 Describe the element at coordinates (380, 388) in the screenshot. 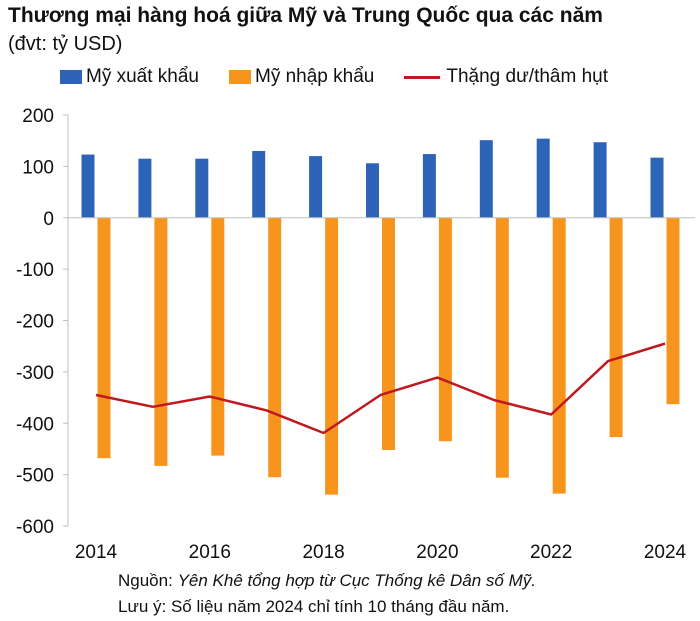

I see `balance-line` at that location.